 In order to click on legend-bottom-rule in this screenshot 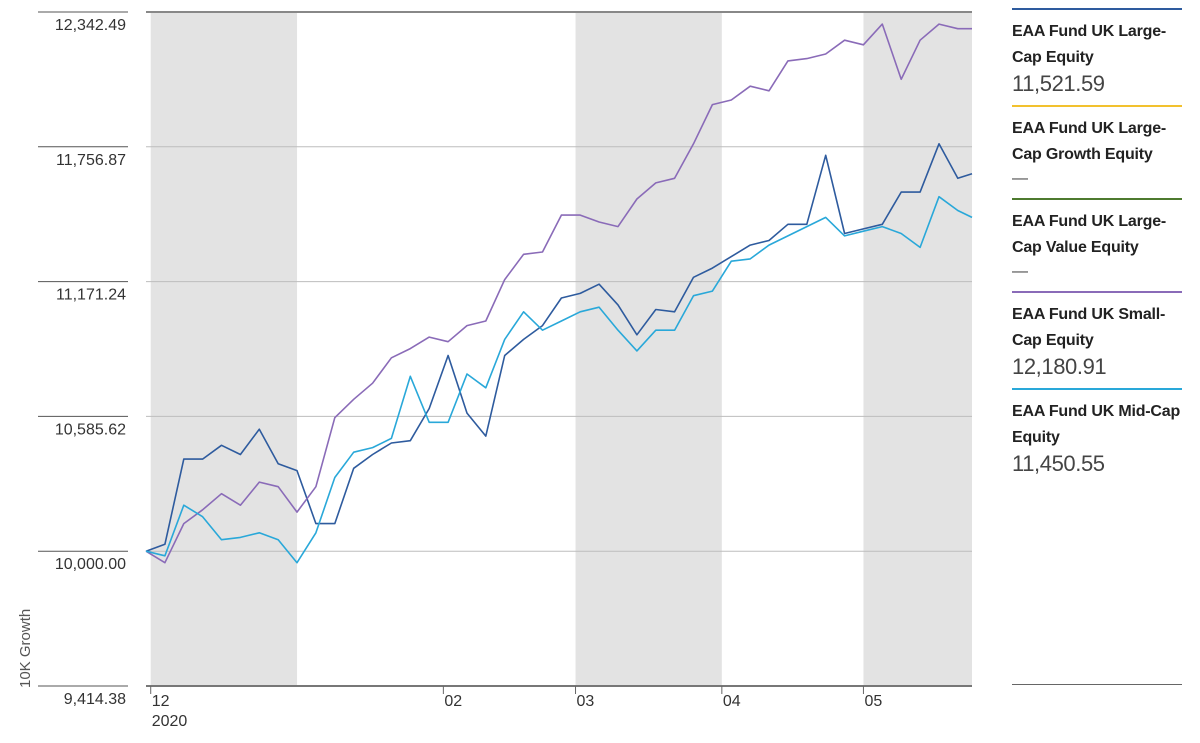, I will do `click(1097, 684)`.